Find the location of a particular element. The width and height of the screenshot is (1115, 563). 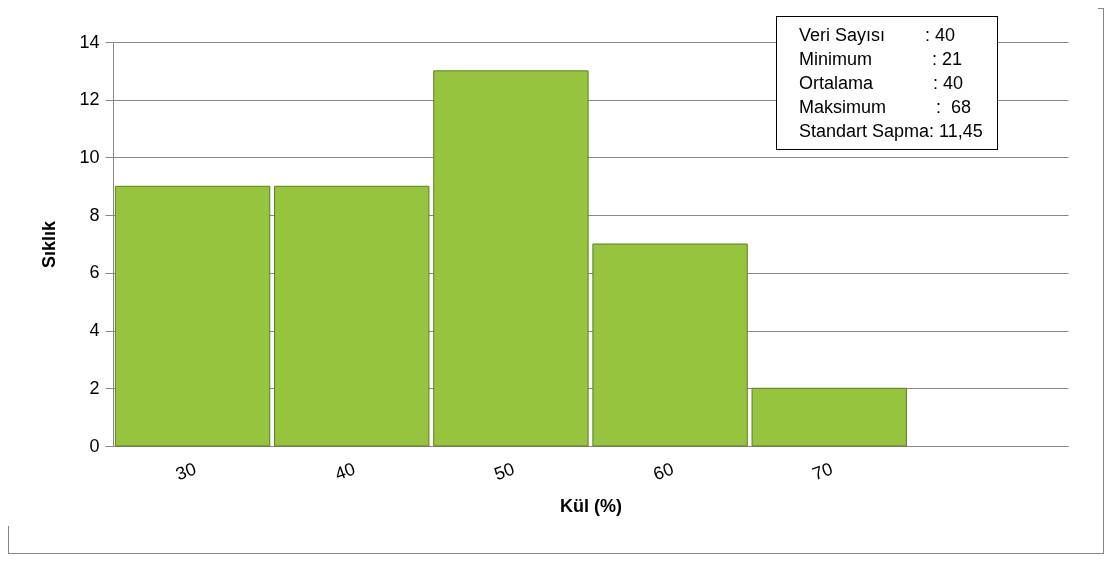

x-tick-label: 30 is located at coordinates (186, 471).